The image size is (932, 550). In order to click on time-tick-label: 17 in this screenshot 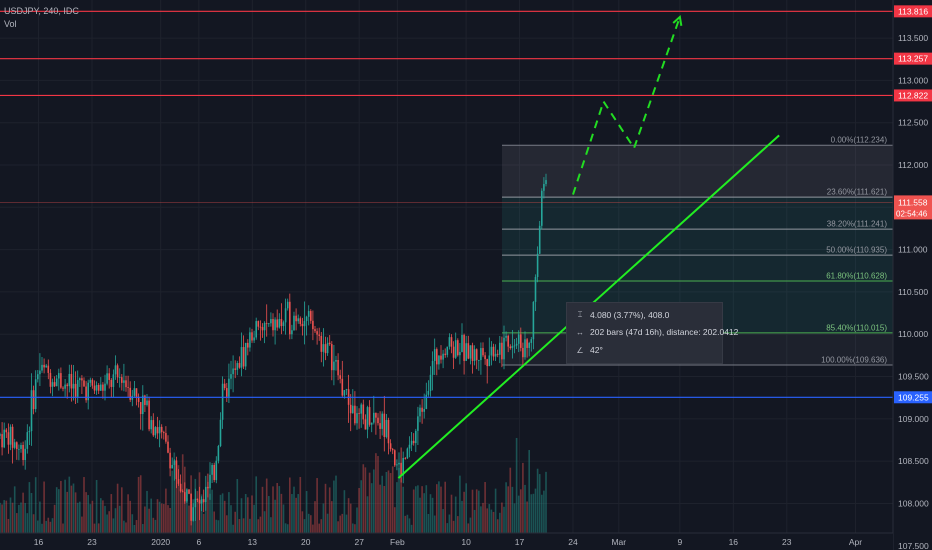, I will do `click(520, 542)`.